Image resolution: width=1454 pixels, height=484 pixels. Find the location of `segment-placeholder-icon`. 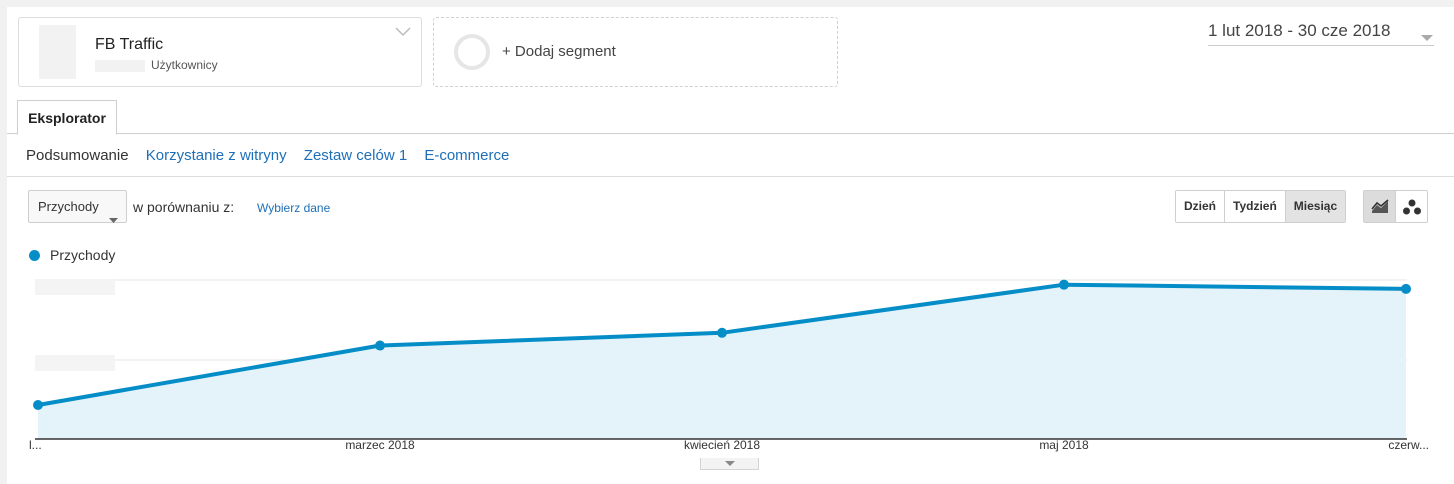

segment-placeholder-icon is located at coordinates (472, 52).